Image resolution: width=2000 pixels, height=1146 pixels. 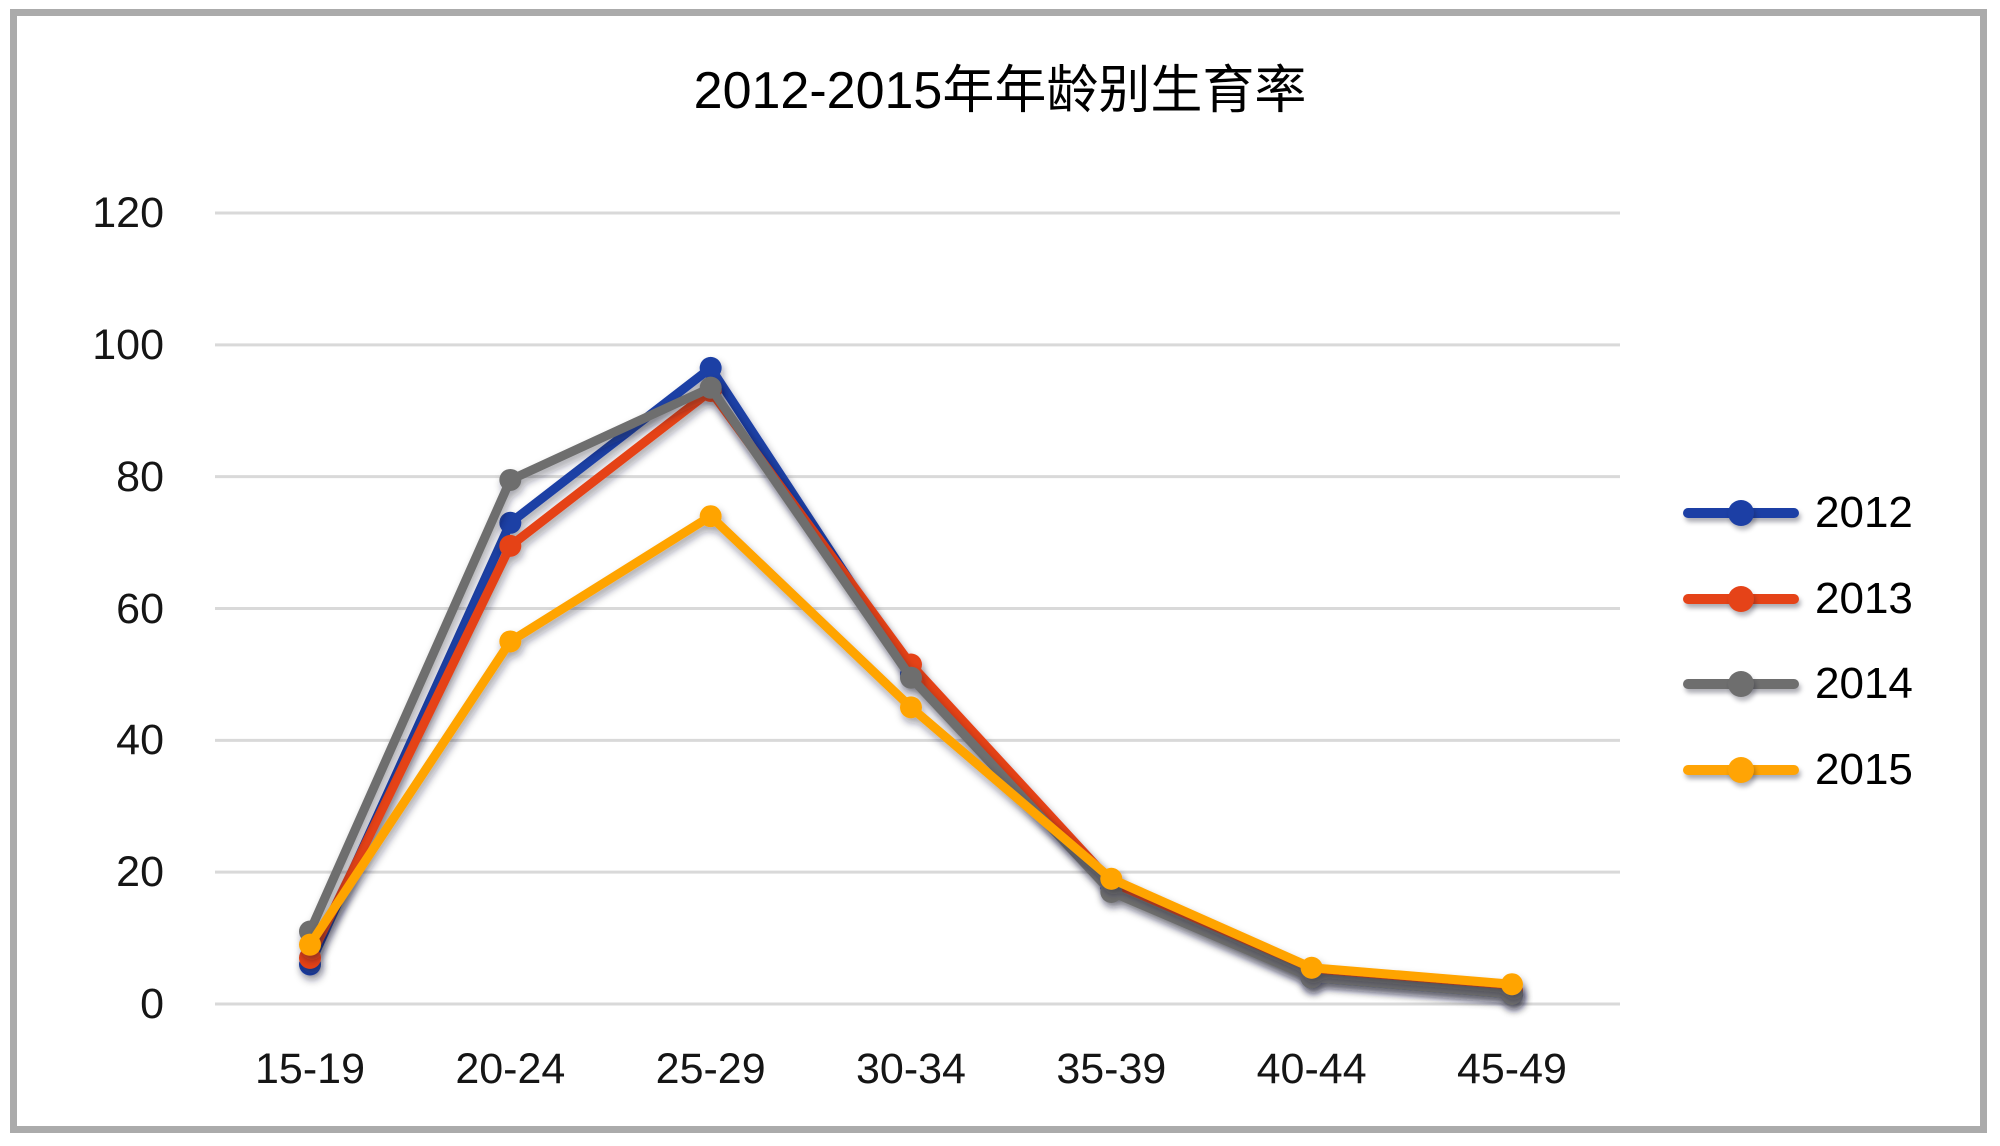 I want to click on x-category-label-30-34: 30-34, so click(x=910, y=1069).